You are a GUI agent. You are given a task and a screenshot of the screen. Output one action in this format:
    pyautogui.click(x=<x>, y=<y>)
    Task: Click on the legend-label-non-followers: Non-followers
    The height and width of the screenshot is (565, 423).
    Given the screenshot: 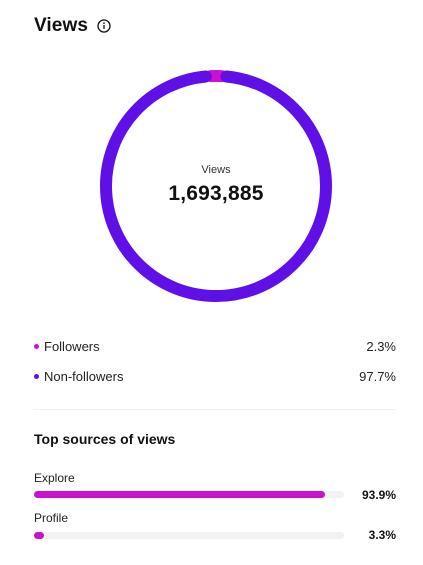 What is the action you would take?
    pyautogui.click(x=84, y=376)
    